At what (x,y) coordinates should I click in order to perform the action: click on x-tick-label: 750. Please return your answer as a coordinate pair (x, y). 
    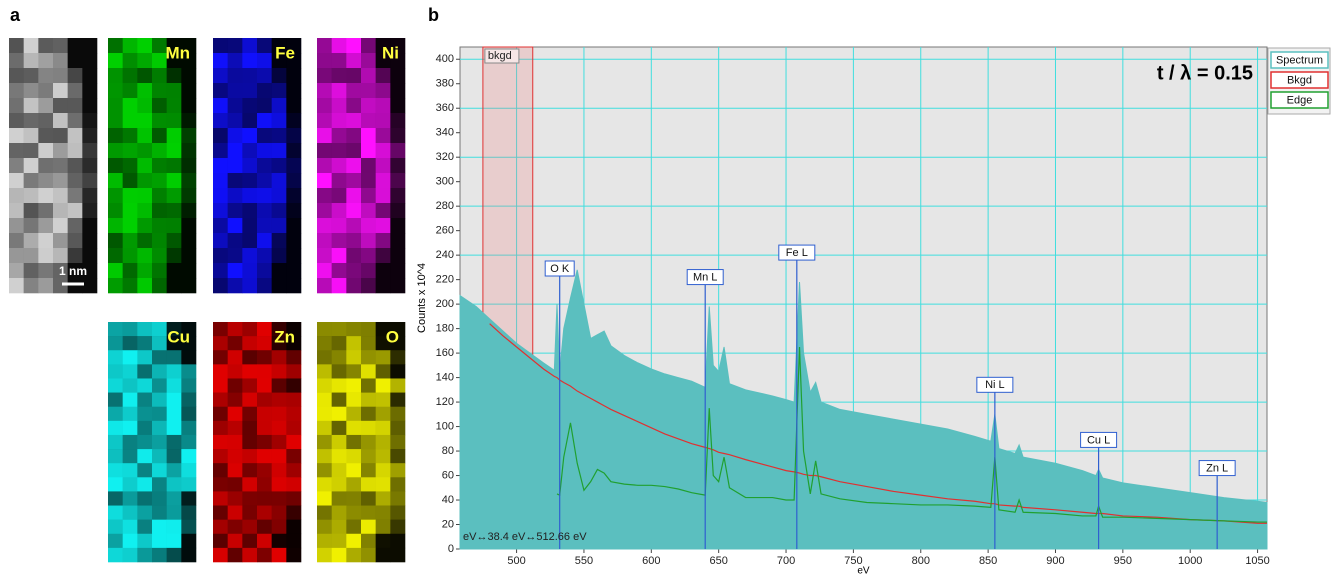
    Looking at the image, I should click on (853, 561).